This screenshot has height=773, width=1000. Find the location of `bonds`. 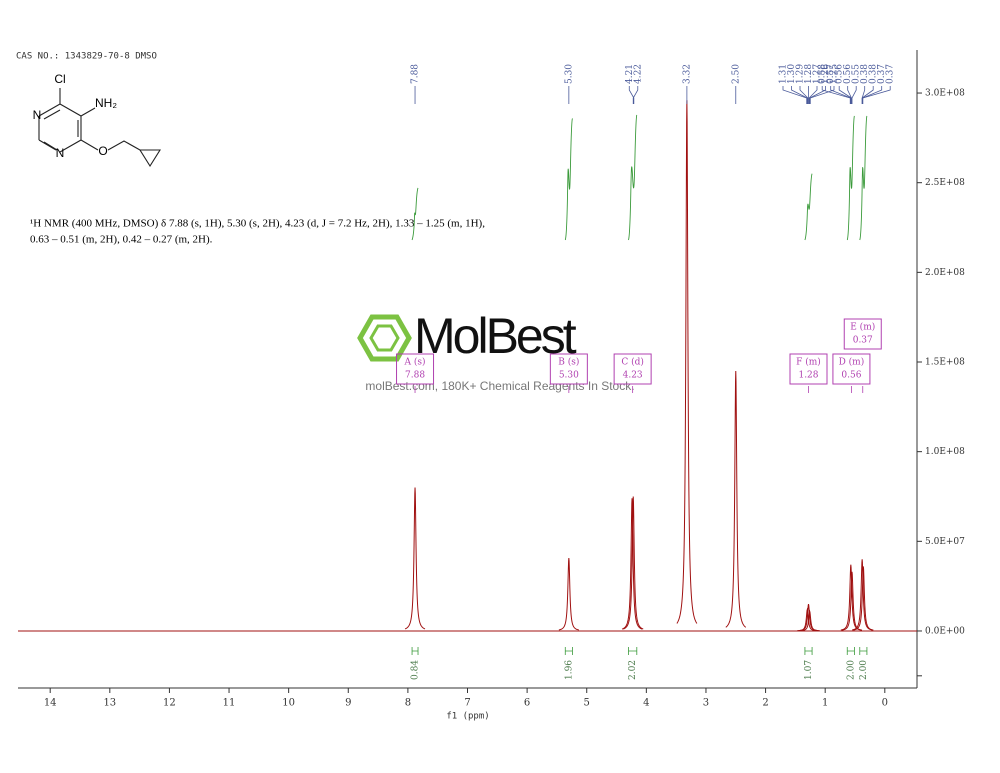

bonds is located at coordinates (99, 128).